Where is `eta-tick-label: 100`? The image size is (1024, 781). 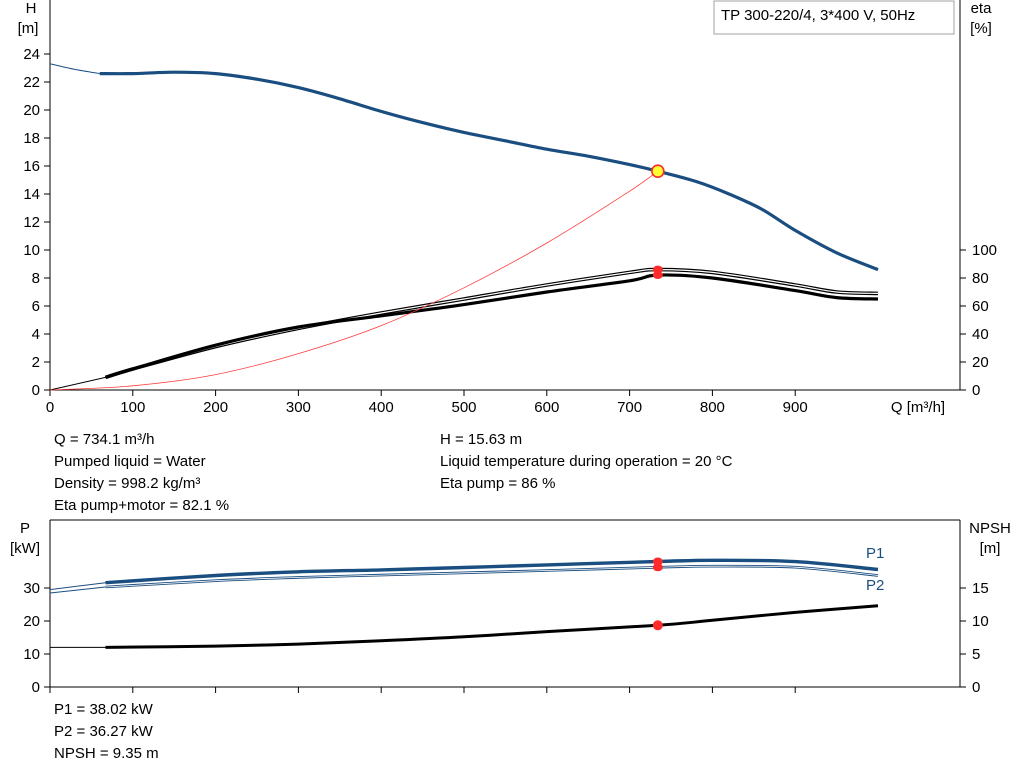 eta-tick-label: 100 is located at coordinates (984, 250).